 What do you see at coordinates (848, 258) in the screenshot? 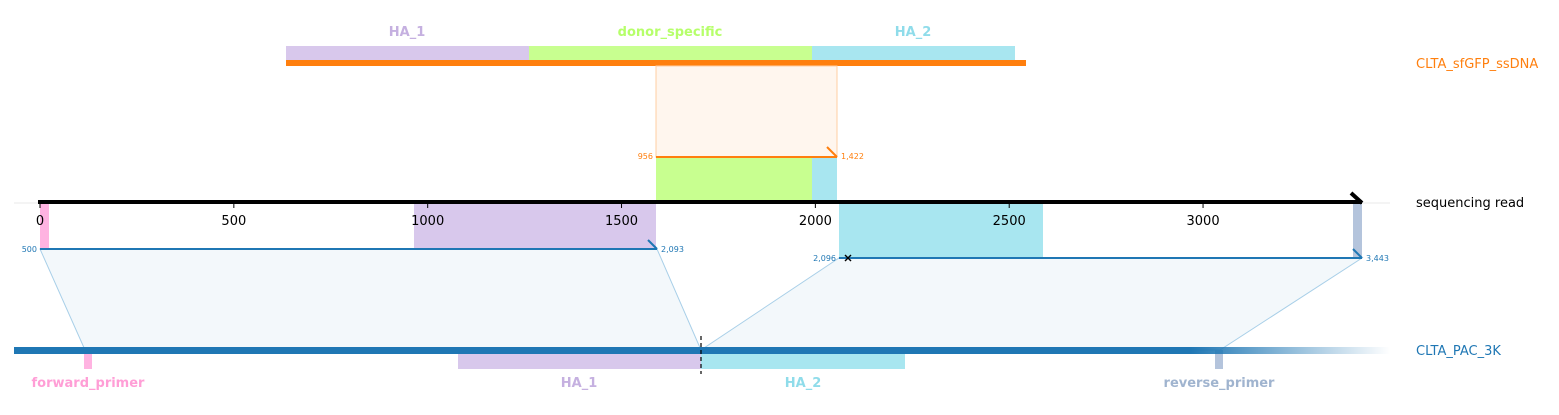
I see `junction-x-marker` at bounding box center [848, 258].